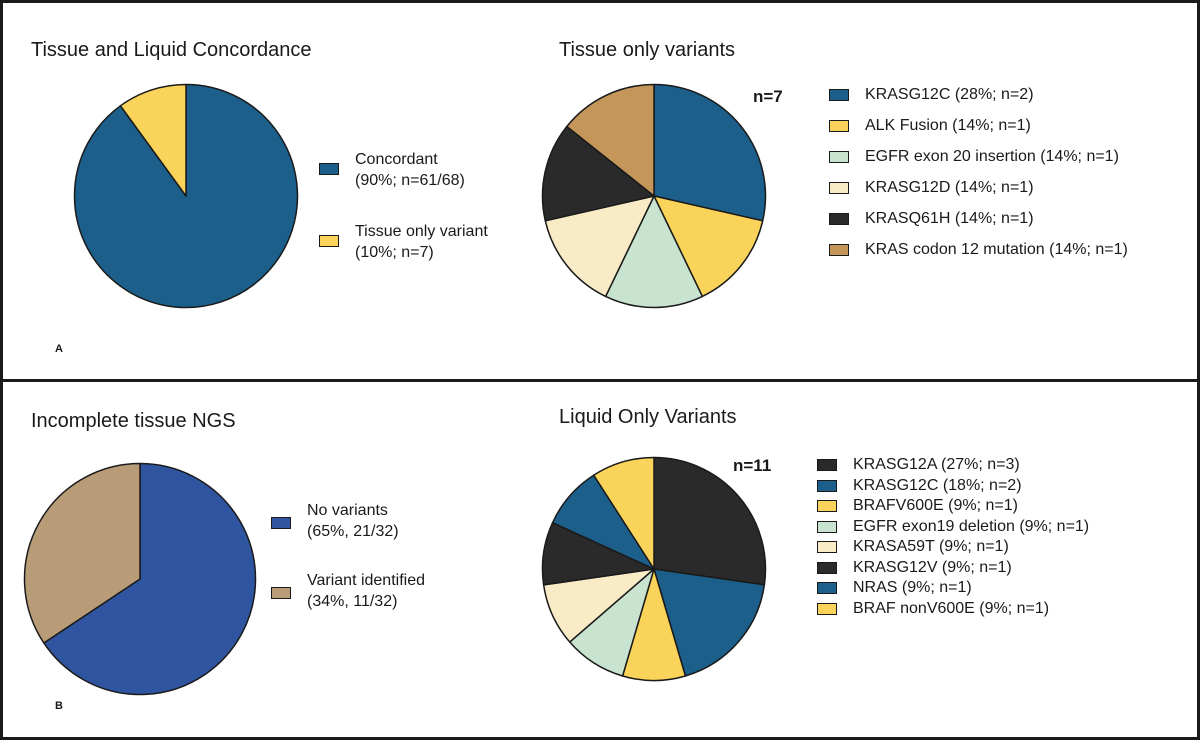  I want to click on legend-label: KRASG12D (14%; n=1), so click(949, 187).